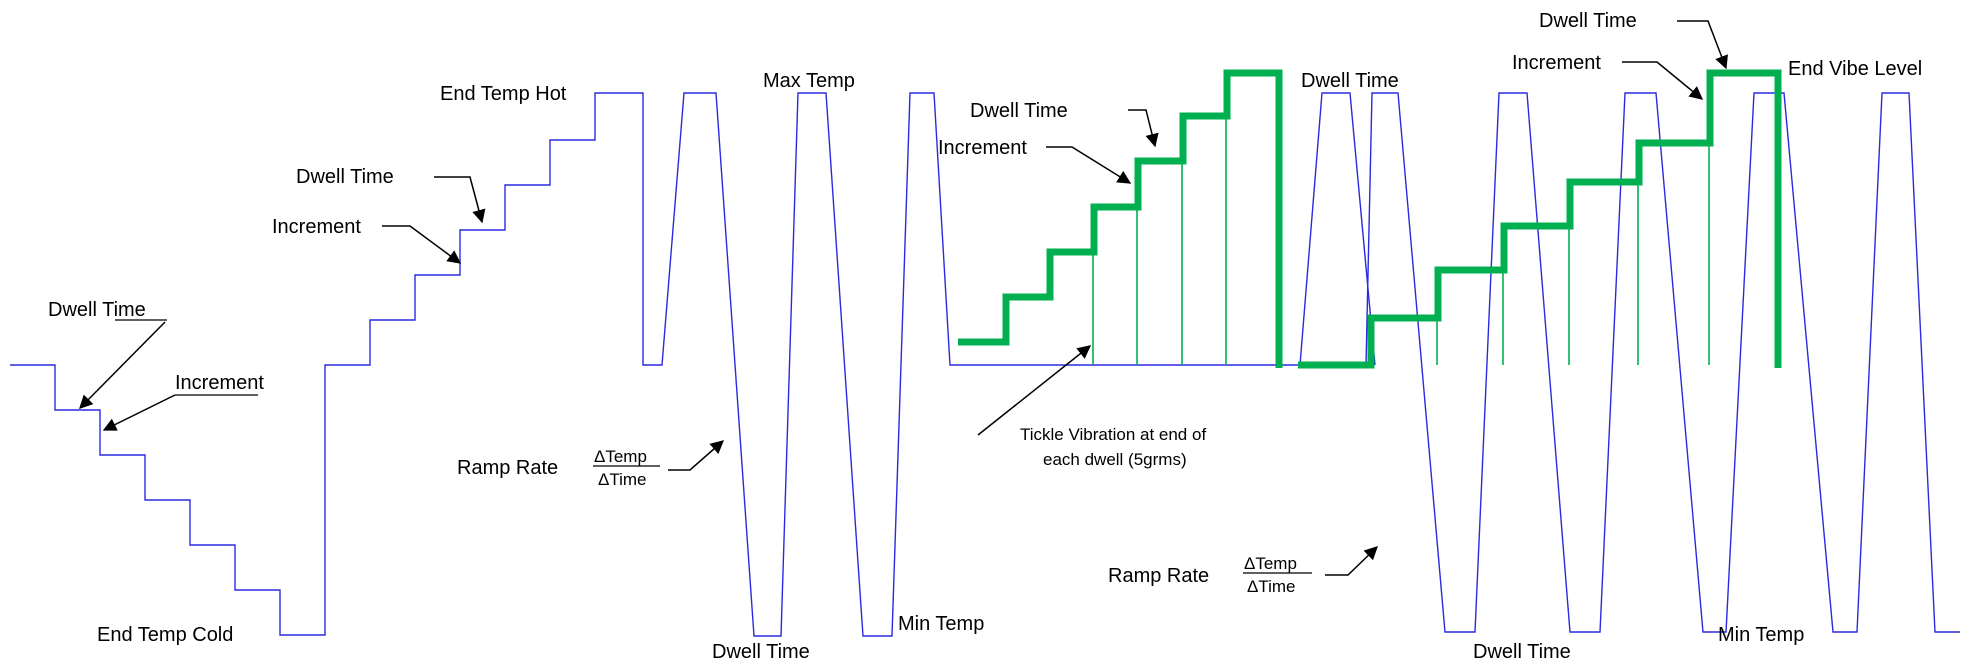 This screenshot has height=664, width=1963. Describe the element at coordinates (1556, 63) in the screenshot. I see `label-increment-right: Increment` at that location.